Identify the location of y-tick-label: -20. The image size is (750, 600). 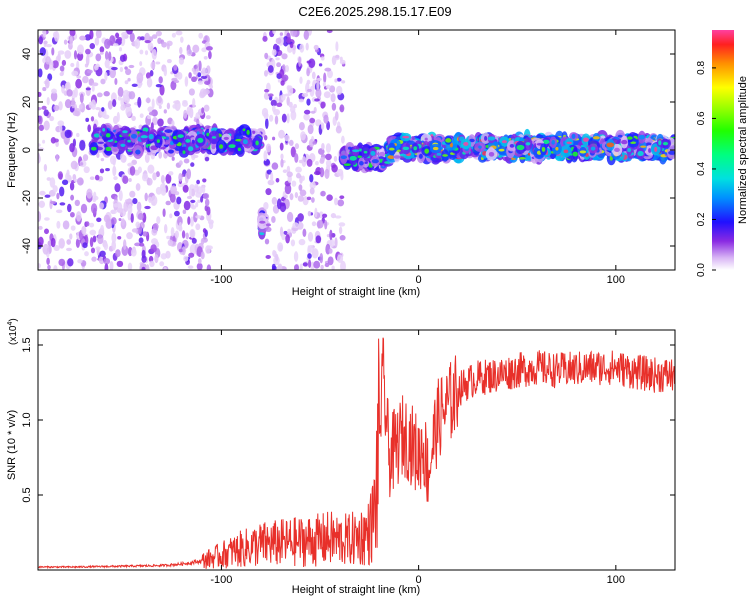
(27, 198).